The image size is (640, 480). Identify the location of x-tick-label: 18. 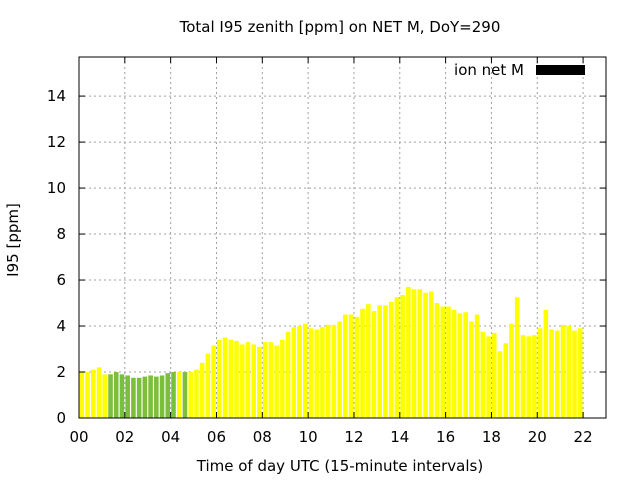
(491, 437).